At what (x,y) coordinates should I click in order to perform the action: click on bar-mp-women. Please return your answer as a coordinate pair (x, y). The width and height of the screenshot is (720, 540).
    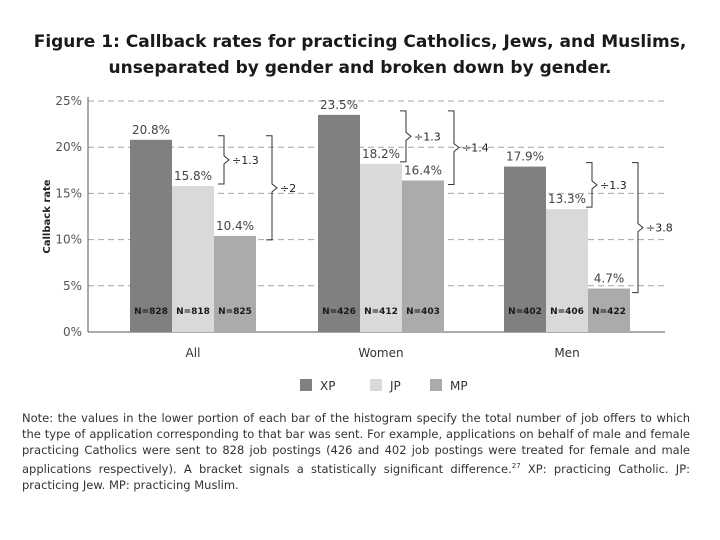
    Looking at the image, I should click on (423, 256).